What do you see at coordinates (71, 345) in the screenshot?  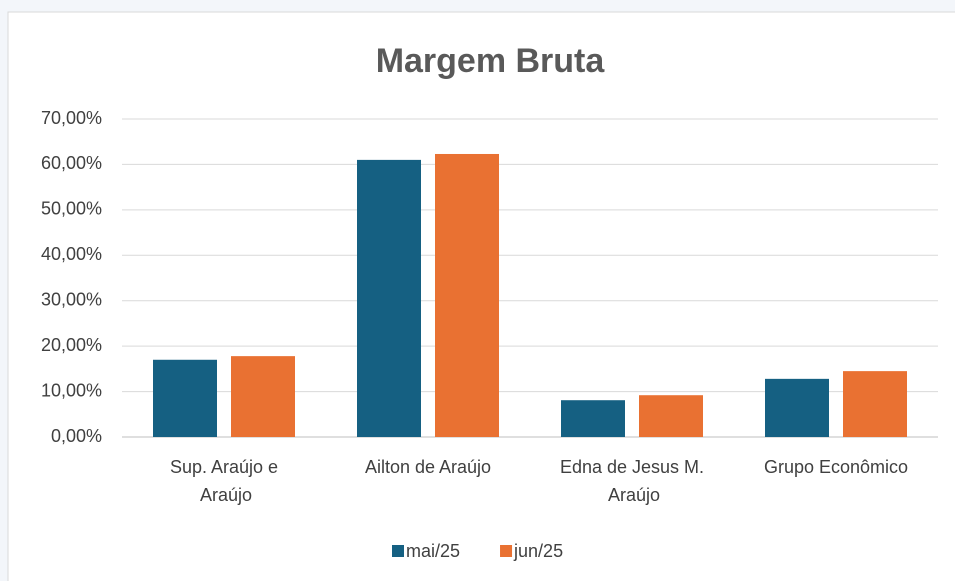 I see `y-tick-label: 20,00%` at bounding box center [71, 345].